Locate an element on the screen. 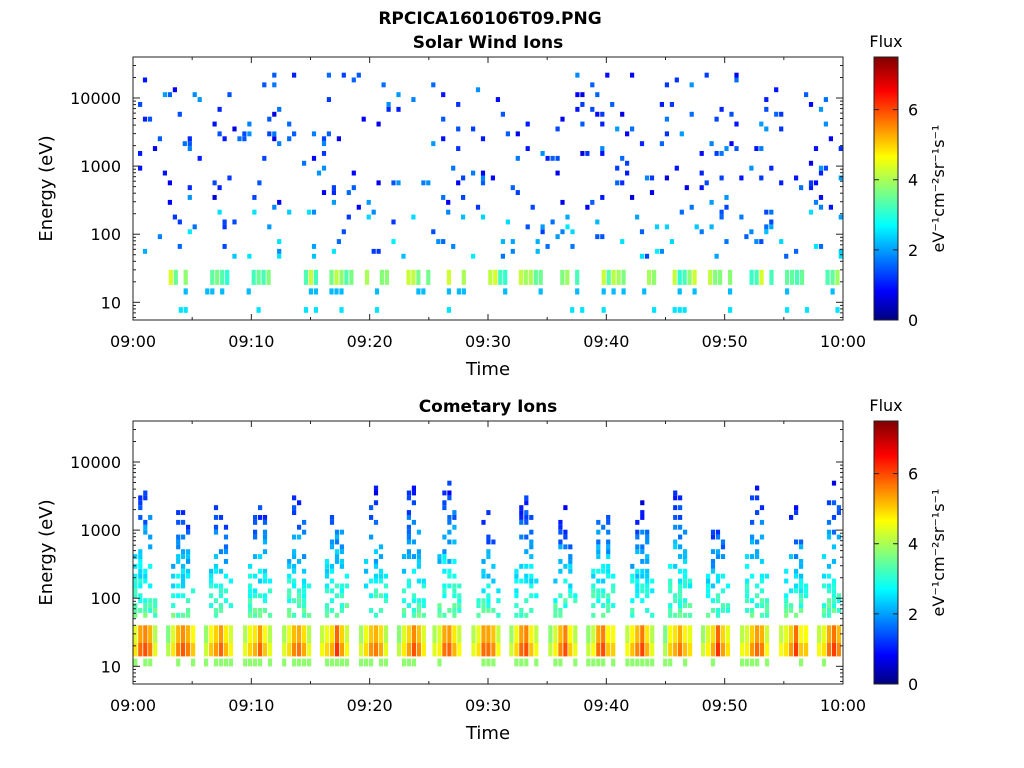 The width and height of the screenshot is (1024, 768). y-tick-label: 10 is located at coordinates (111, 302).